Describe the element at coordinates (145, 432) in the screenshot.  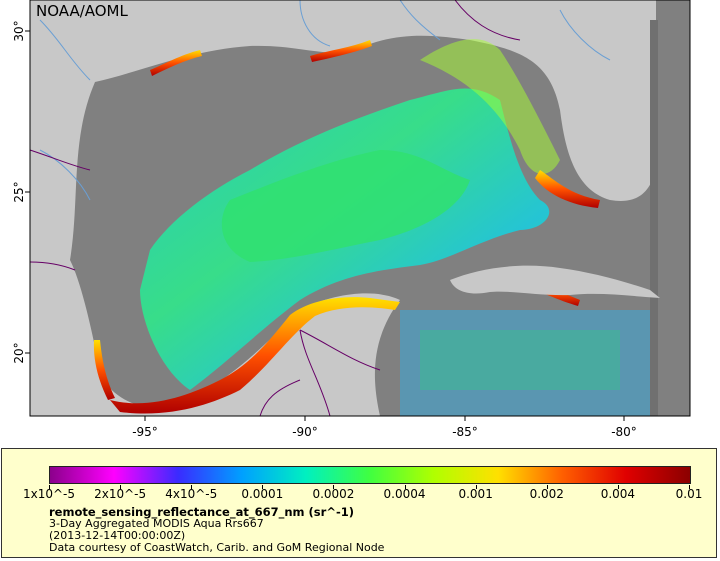
I see `lon-label-95: -95°` at that location.